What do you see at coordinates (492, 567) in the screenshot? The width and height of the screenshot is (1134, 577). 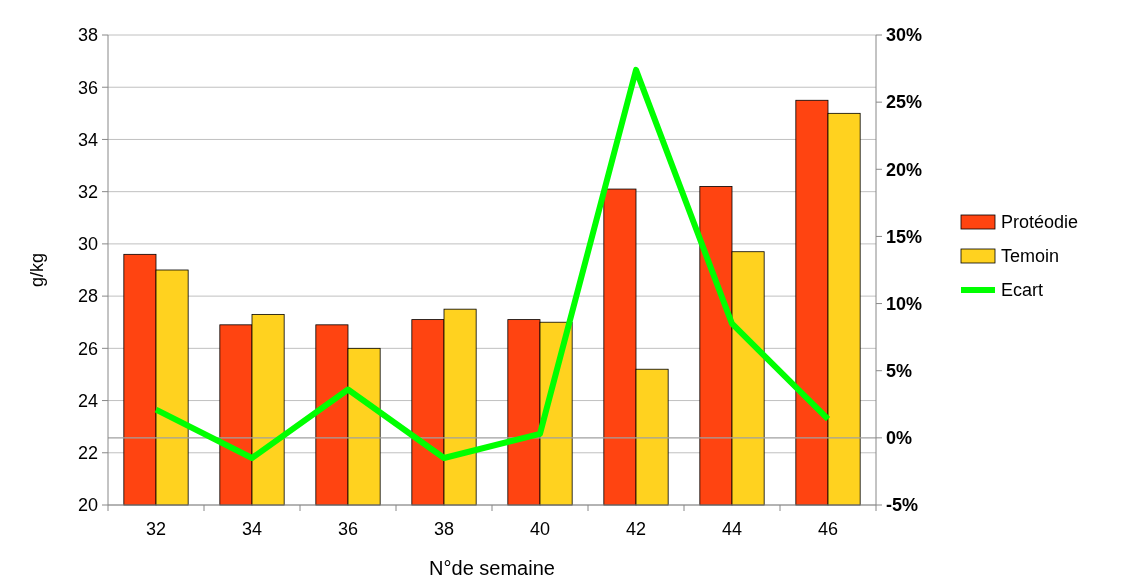 I see `x-axis-title: N°de semaine` at bounding box center [492, 567].